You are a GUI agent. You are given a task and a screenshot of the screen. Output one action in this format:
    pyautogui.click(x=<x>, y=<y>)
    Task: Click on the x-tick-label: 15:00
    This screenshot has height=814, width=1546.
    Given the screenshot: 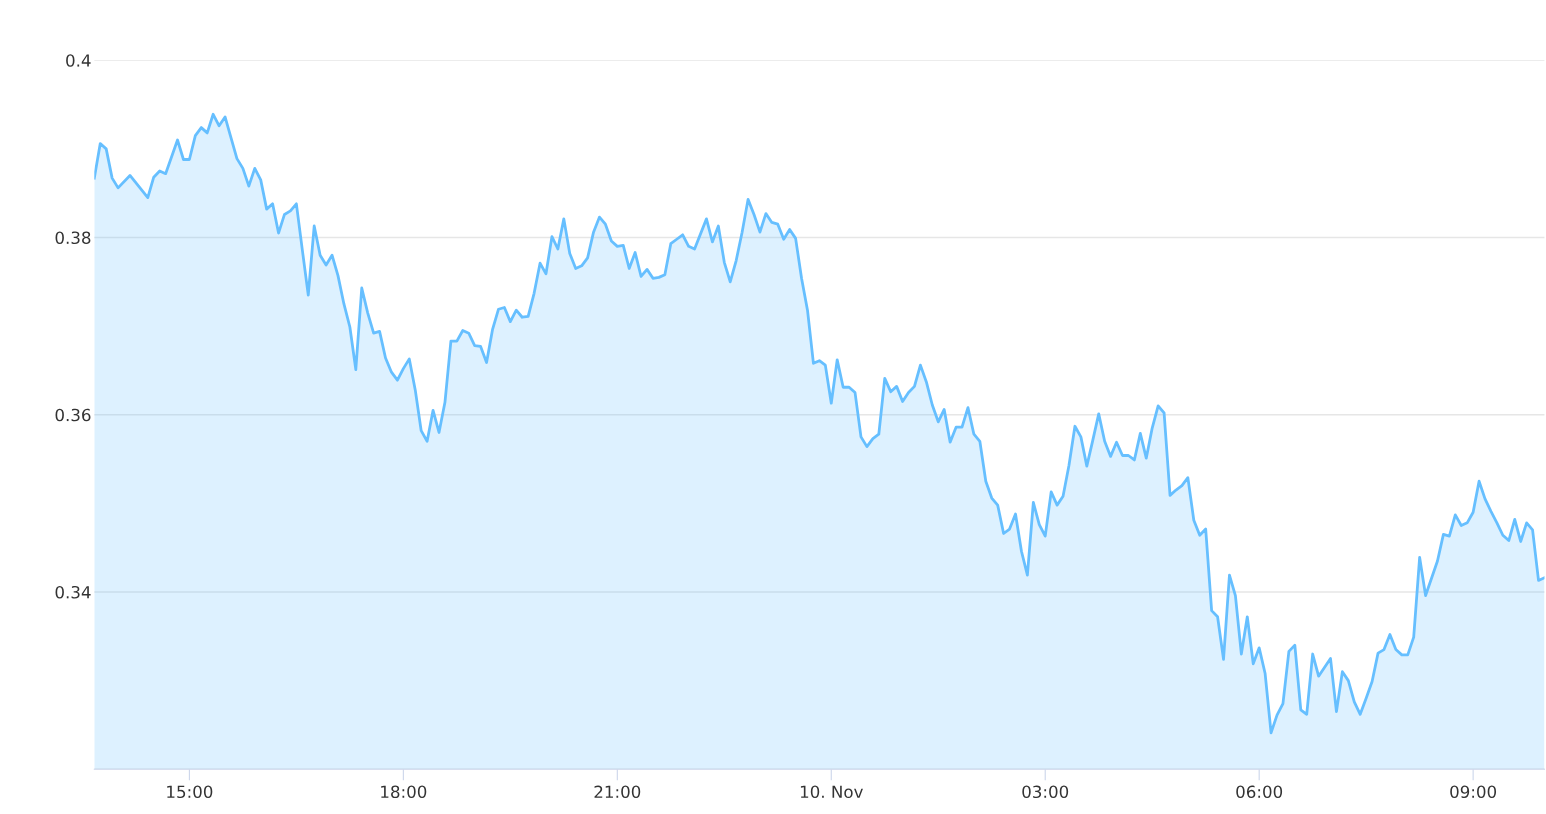 What is the action you would take?
    pyautogui.click(x=190, y=792)
    